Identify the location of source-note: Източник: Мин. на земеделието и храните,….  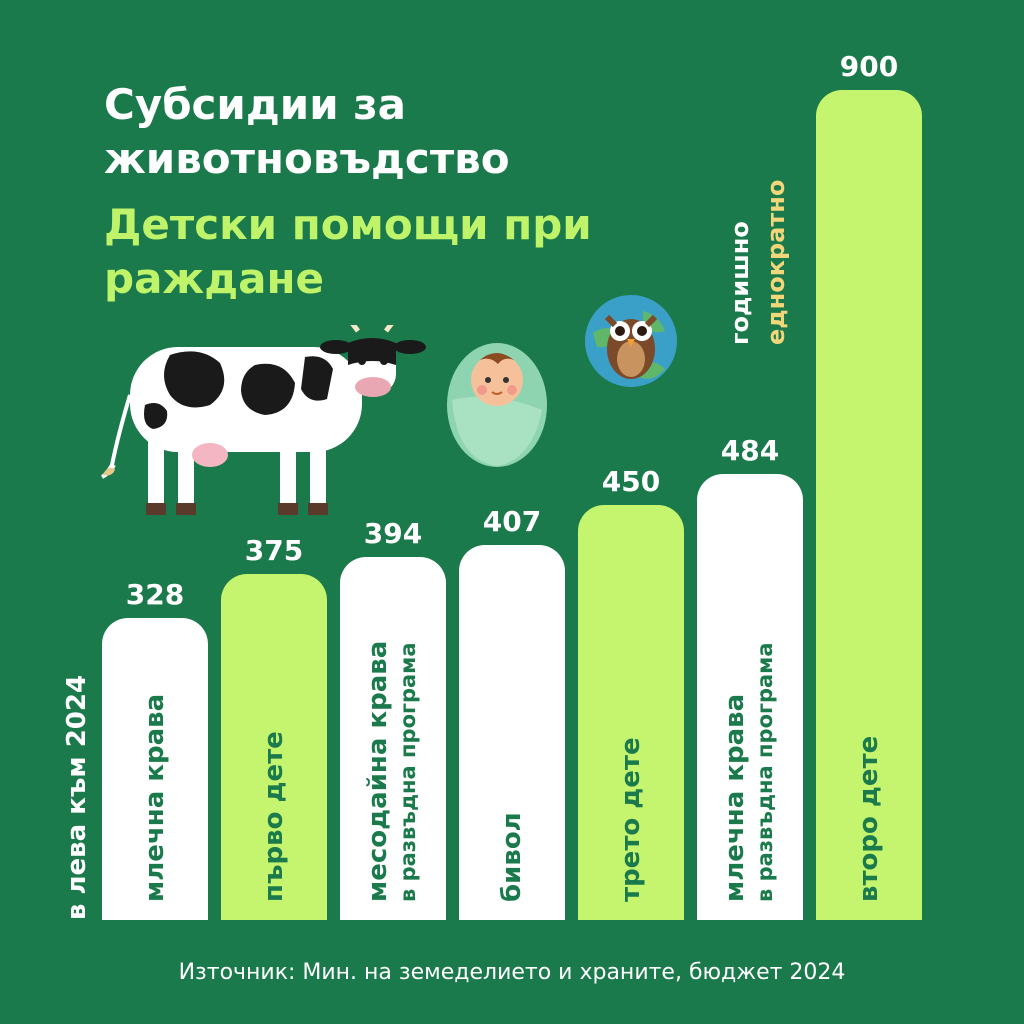
(512, 972).